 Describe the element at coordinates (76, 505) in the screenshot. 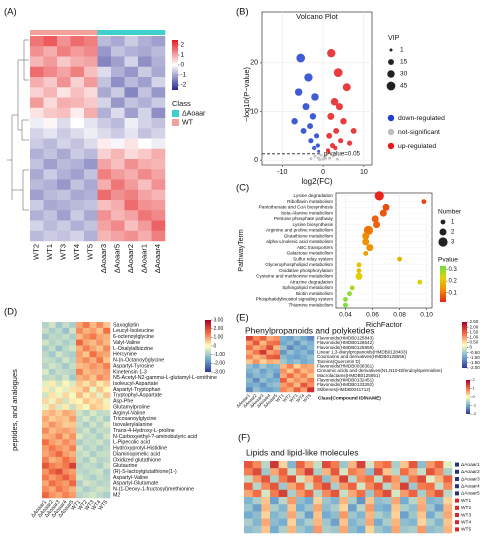

I see `column-label: WT1` at that location.